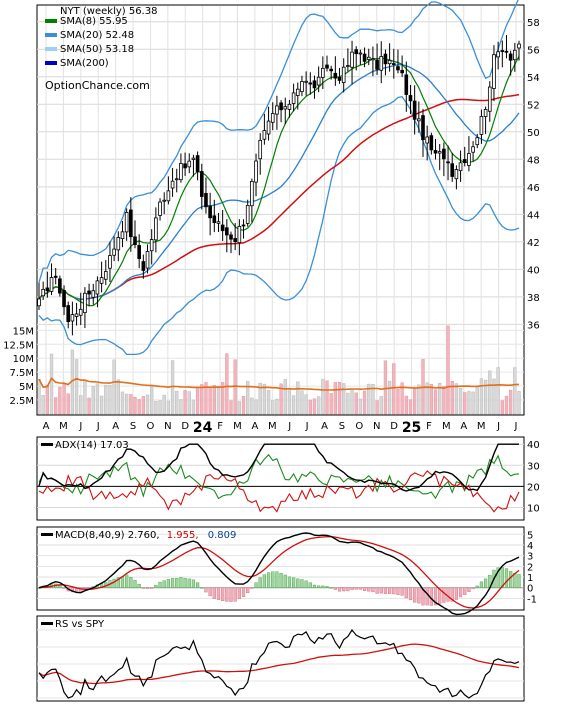  Describe the element at coordinates (533, 270) in the screenshot. I see `price-tick-label: 40` at that location.